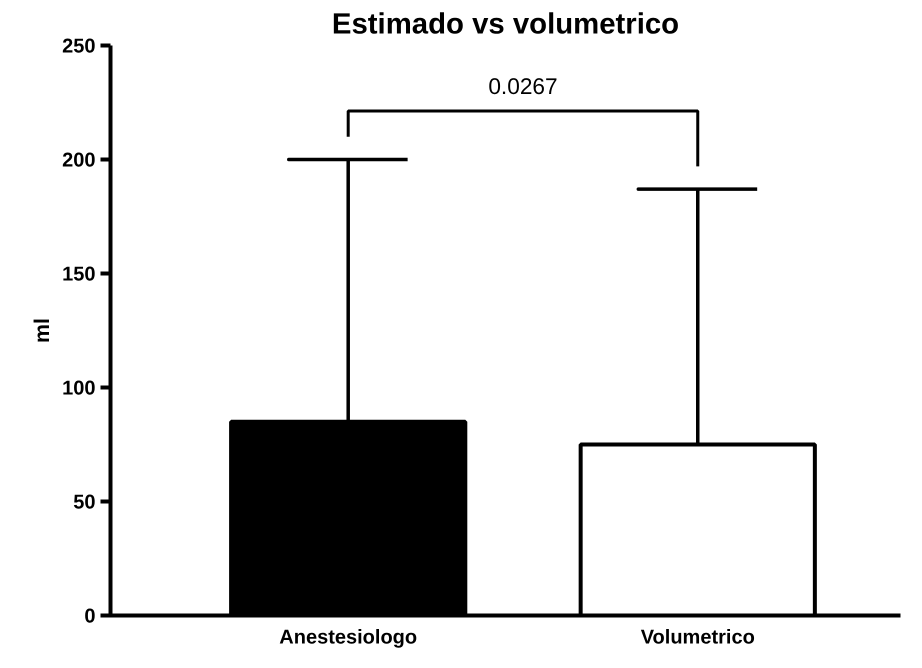 Image resolution: width=922 pixels, height=668 pixels. What do you see at coordinates (506, 24) in the screenshot?
I see `chart-title: Estimado vs volumetrico` at bounding box center [506, 24].